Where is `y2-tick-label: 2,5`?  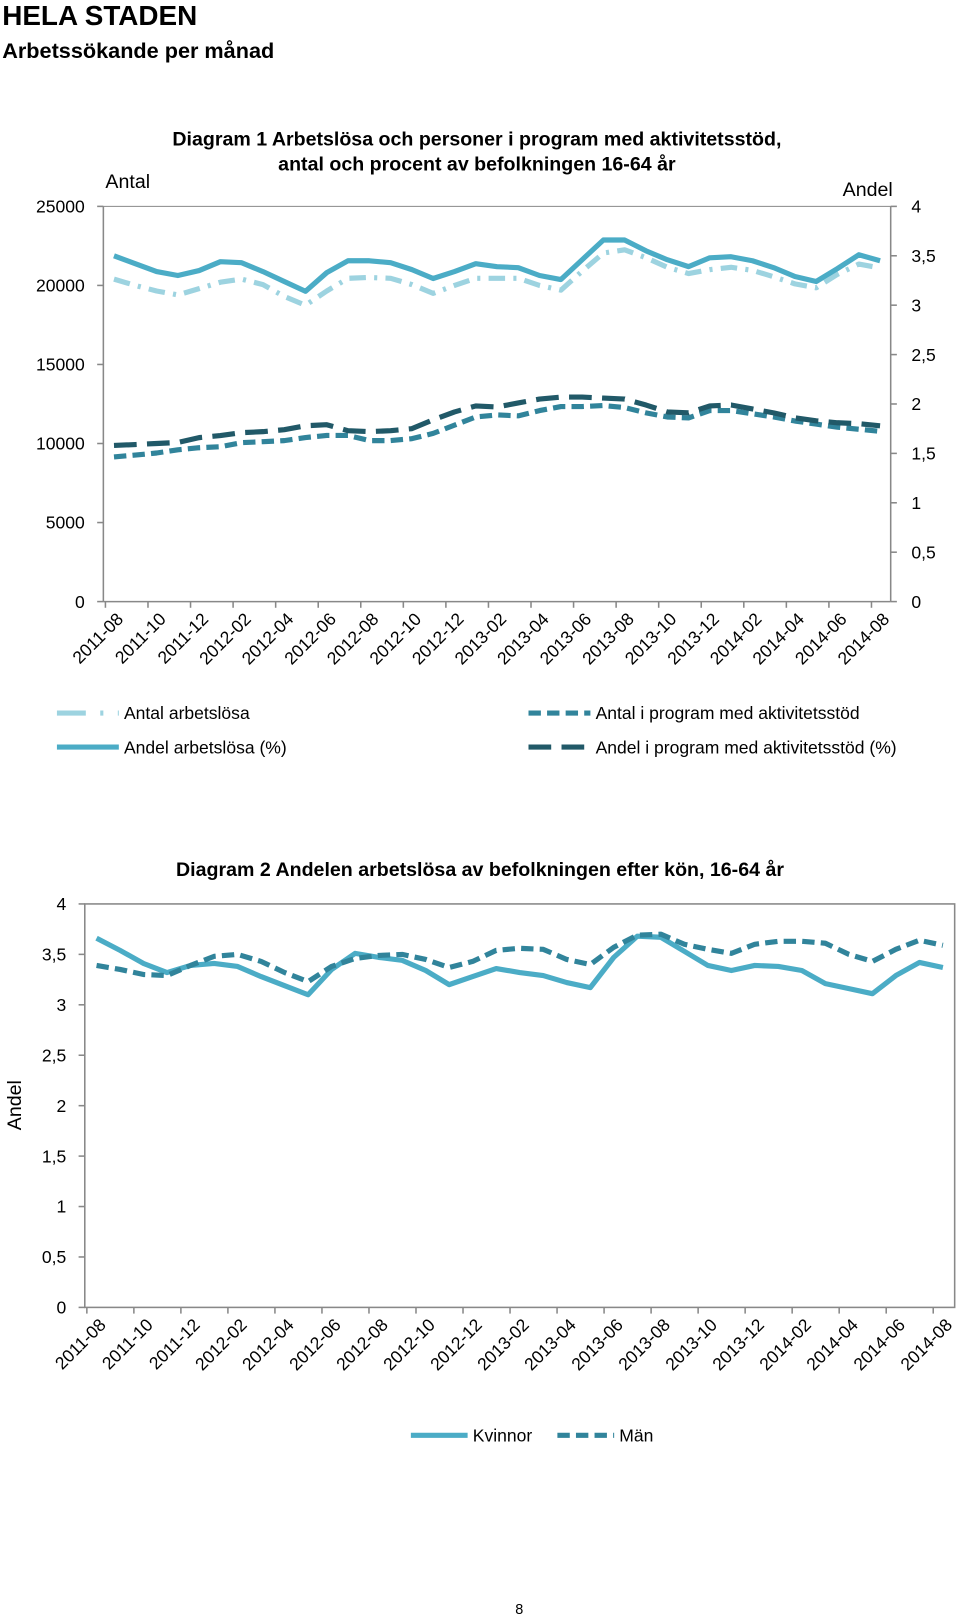
y2-tick-label: 2,5 is located at coordinates (923, 355).